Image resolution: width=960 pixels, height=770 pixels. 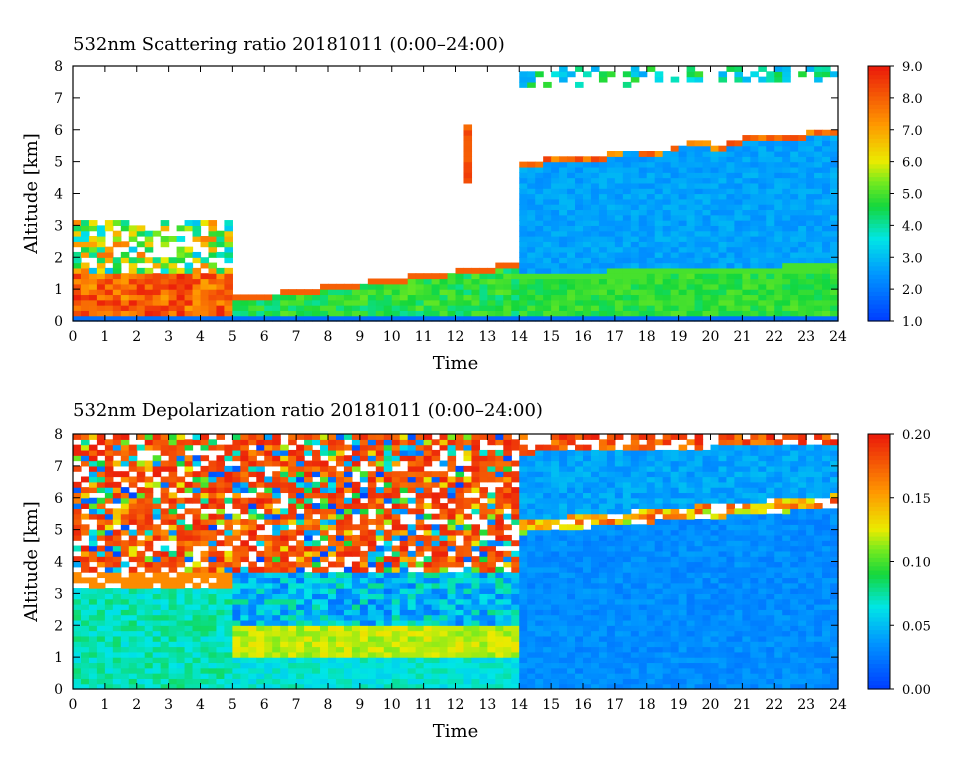 I want to click on x-tick-label: 5, so click(x=232, y=337).